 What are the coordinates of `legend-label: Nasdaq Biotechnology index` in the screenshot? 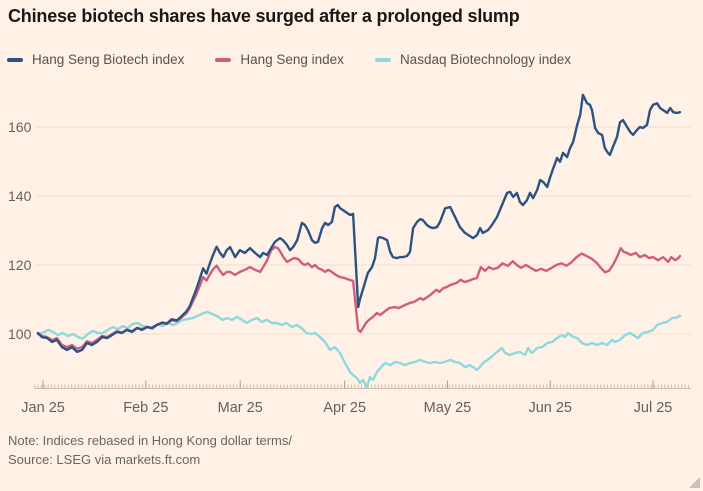 It's located at (485, 59).